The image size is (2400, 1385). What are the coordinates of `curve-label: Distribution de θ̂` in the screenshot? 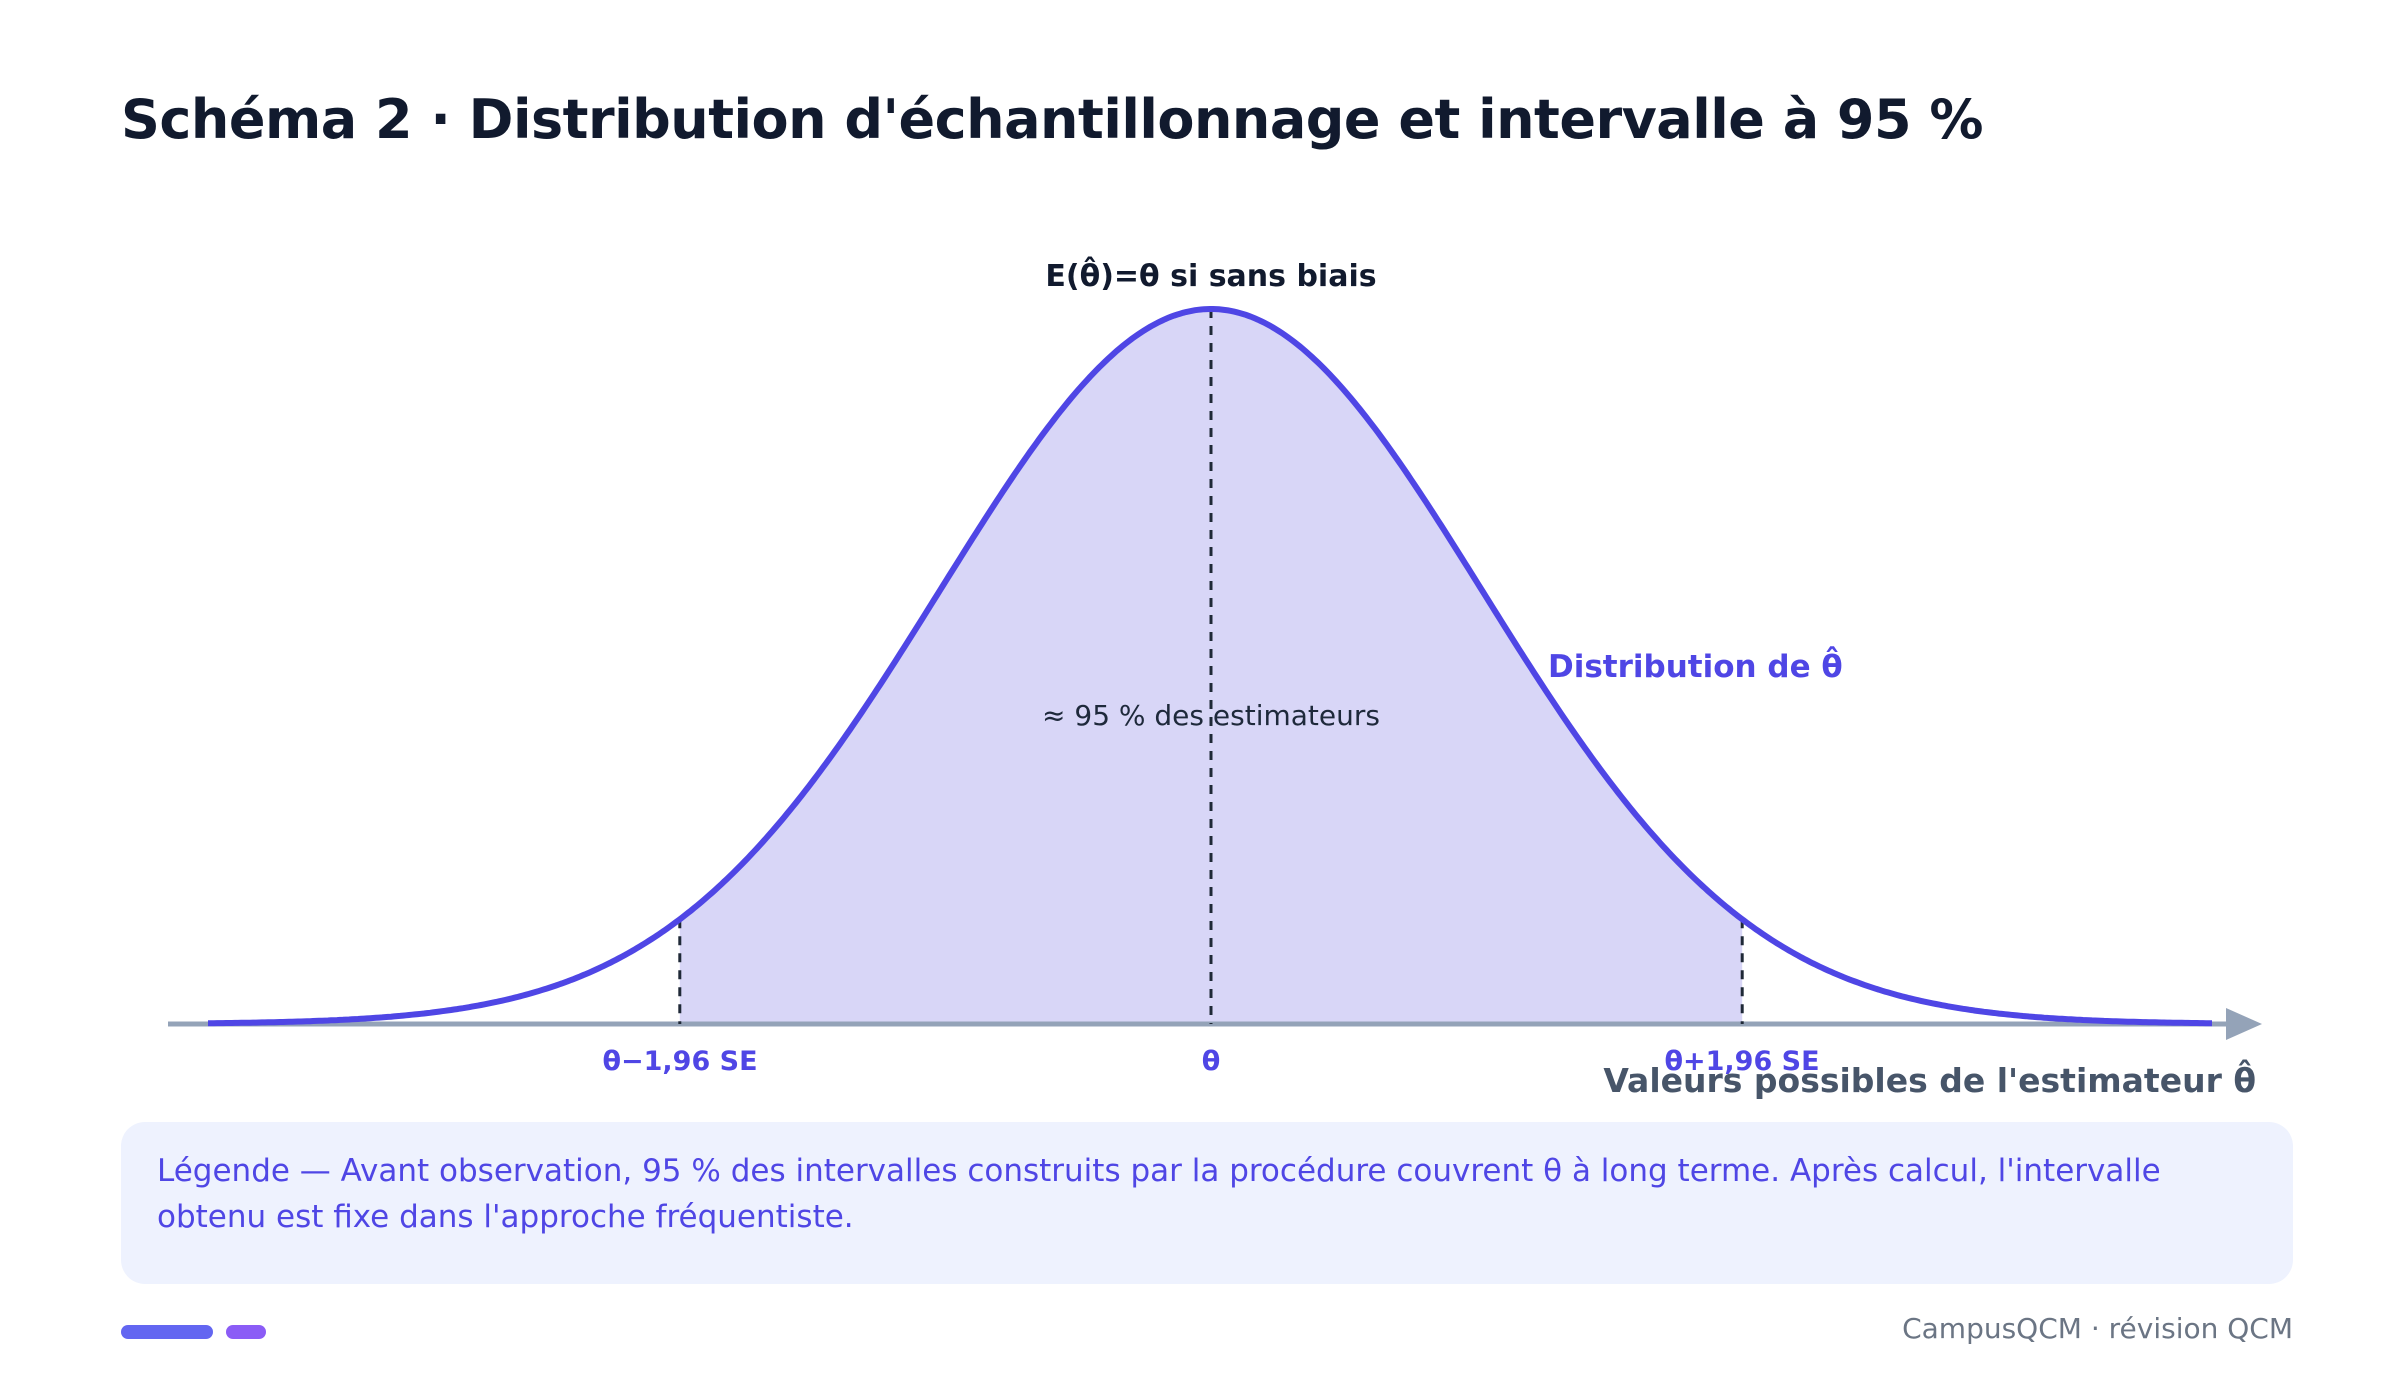 It's located at (1695, 665).